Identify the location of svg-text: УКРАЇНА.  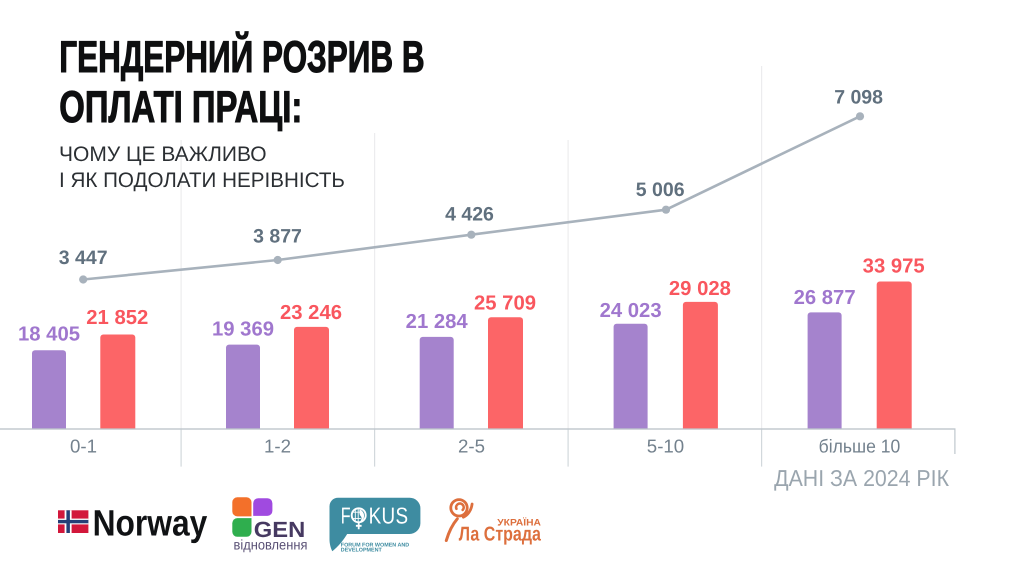
(519, 523).